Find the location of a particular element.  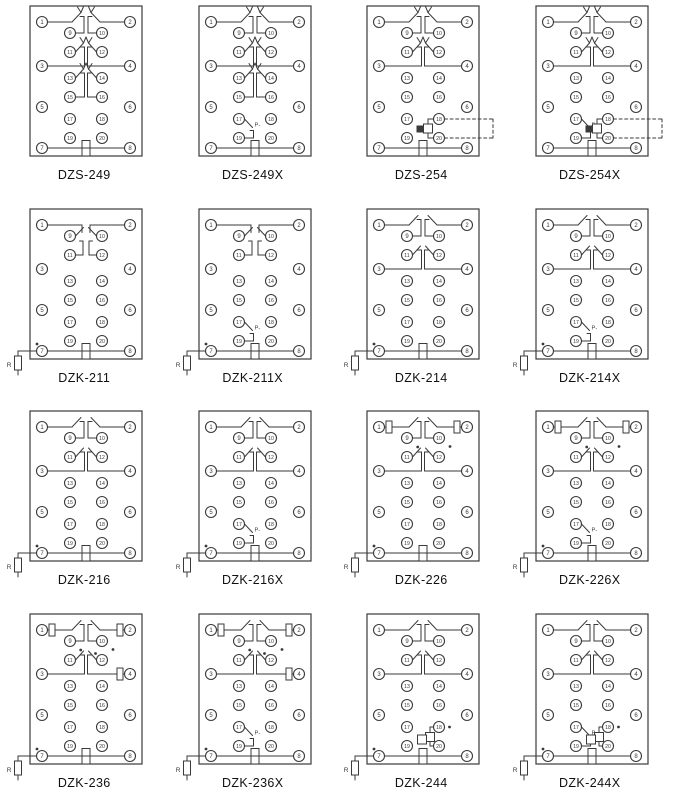

terminal-number-18: 18 is located at coordinates (271, 728).